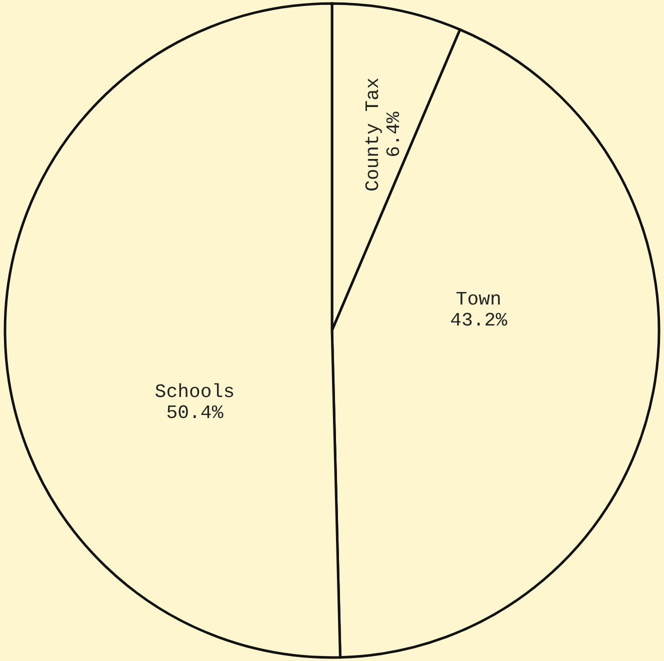  I want to click on slice-label: Town, so click(479, 299).